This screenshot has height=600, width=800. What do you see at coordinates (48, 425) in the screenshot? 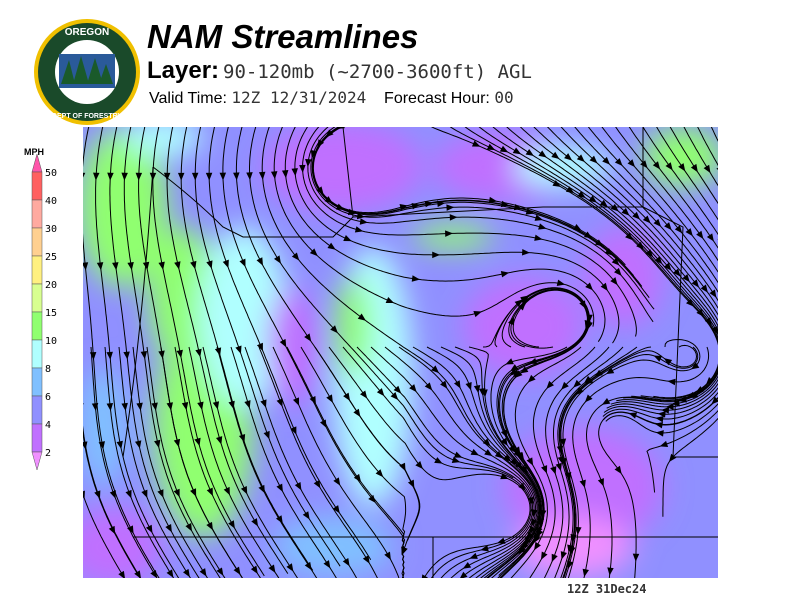
I see `colorbar-tick-label: 4` at bounding box center [48, 425].